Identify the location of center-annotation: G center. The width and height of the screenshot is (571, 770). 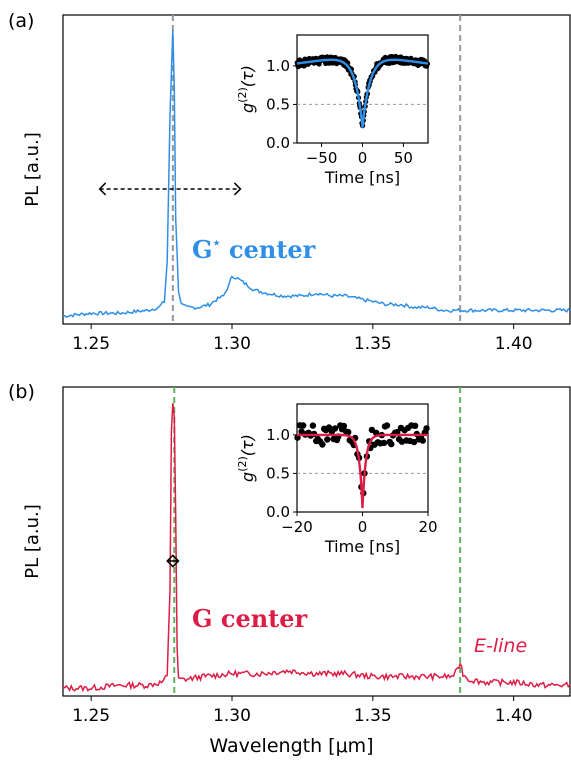
(250, 618).